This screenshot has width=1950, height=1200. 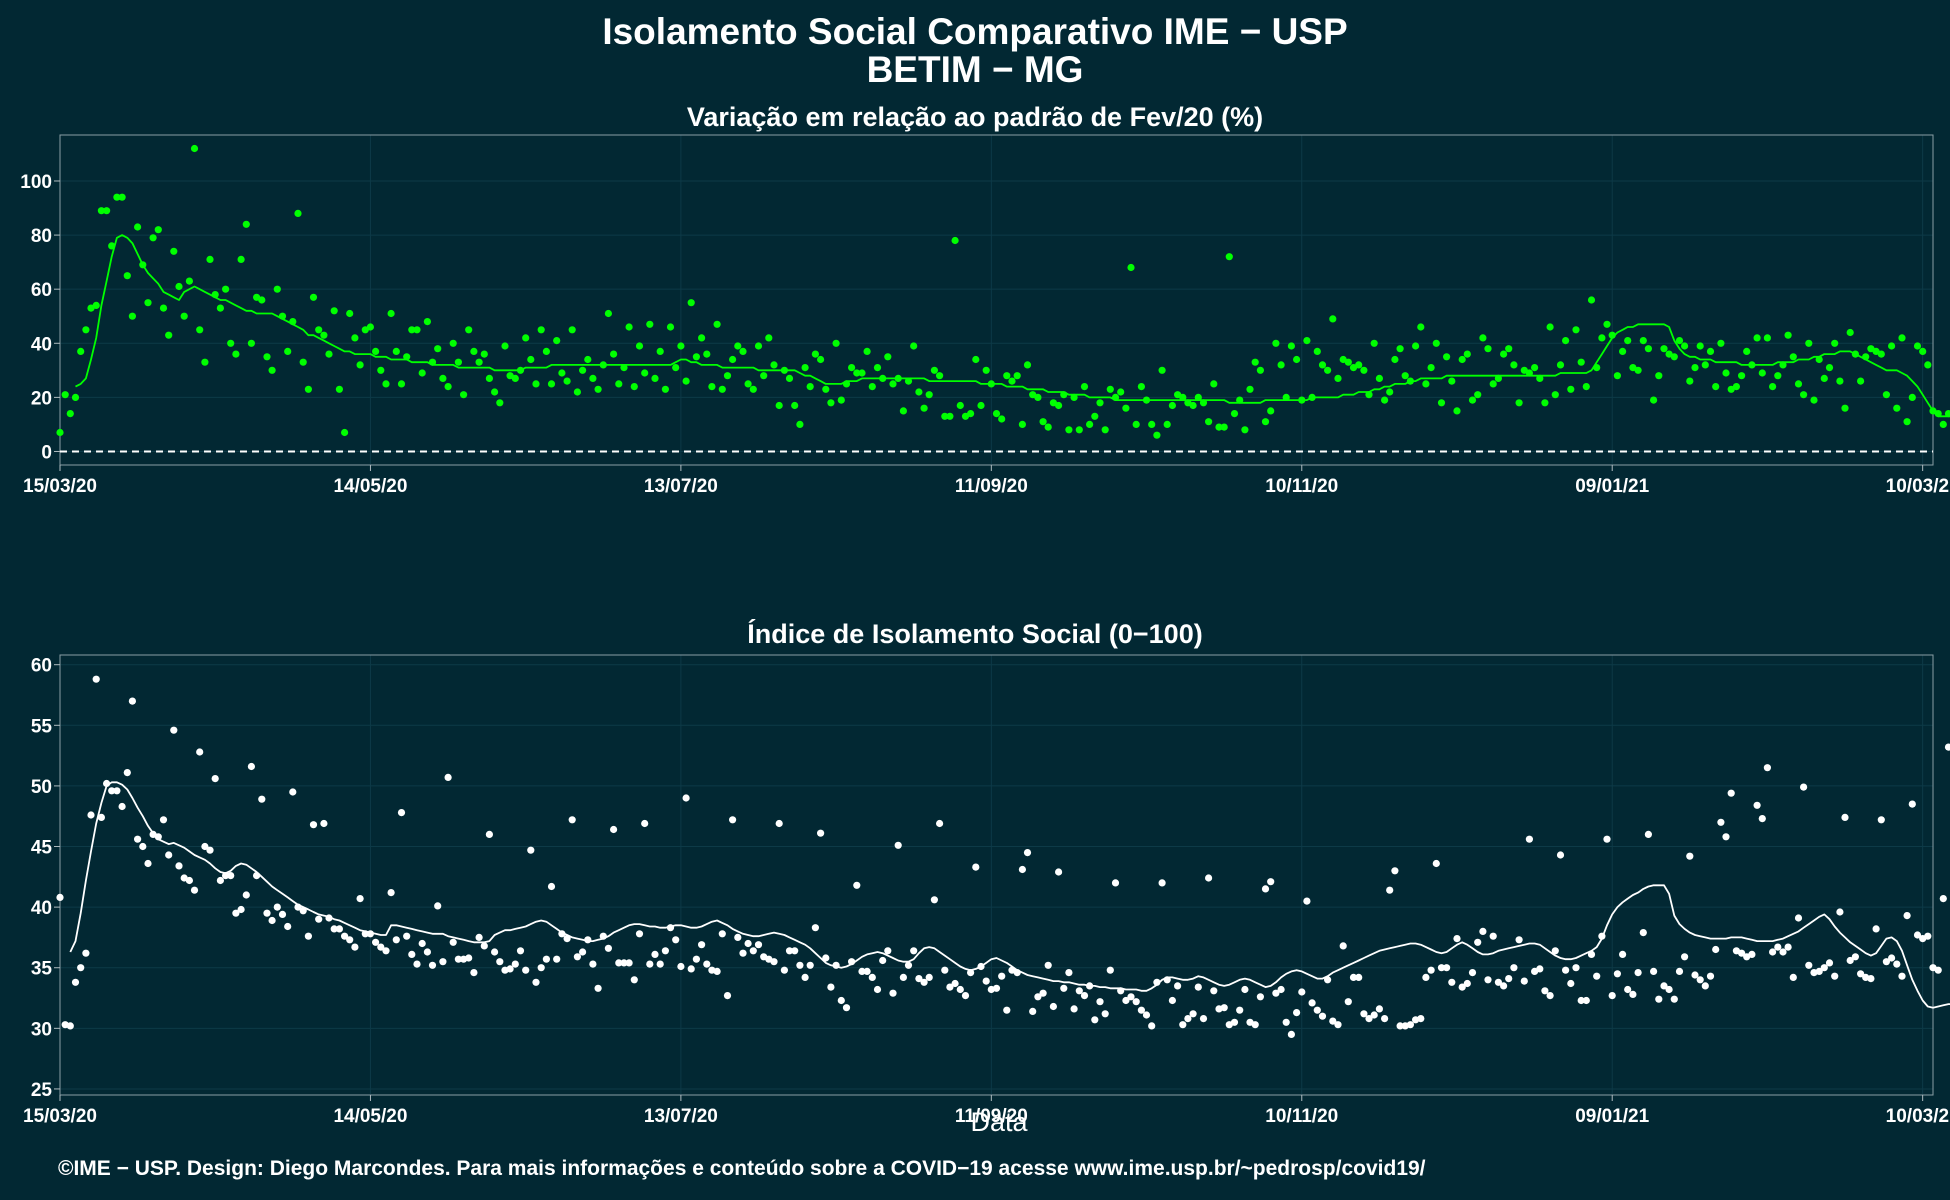 I want to click on x-tick-label: 09/01/21, so click(x=1612, y=486).